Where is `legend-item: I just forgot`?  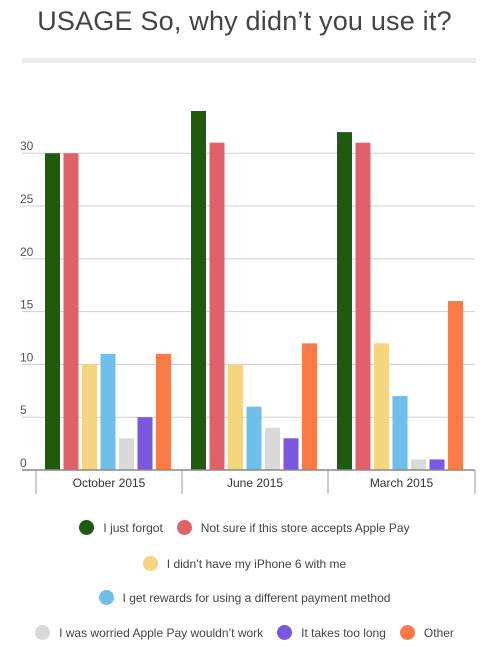 legend-item: I just forgot is located at coordinates (121, 527).